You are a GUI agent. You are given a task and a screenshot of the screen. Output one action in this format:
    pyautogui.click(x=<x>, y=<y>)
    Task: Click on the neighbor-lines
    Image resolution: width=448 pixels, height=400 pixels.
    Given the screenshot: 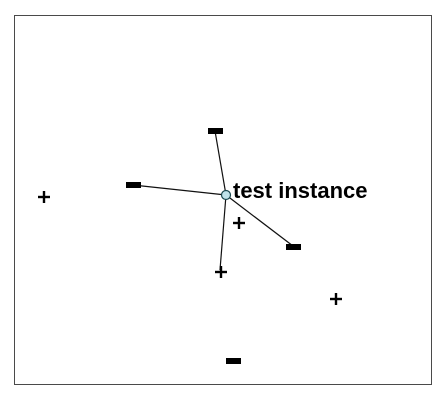 What is the action you would take?
    pyautogui.click(x=213, y=200)
    